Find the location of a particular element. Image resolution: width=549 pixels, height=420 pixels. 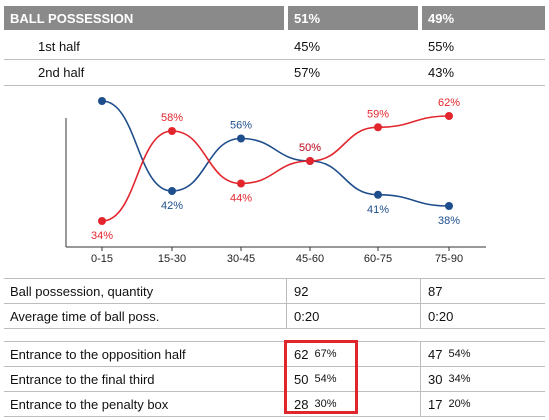

entrance-team1: 62 67% is located at coordinates (353, 354).